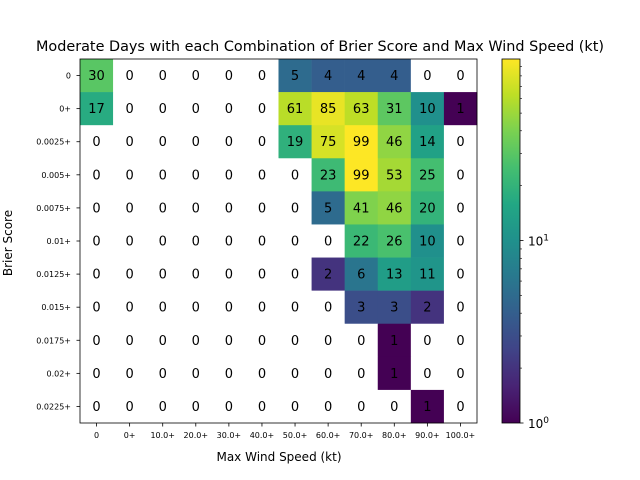 The image size is (640, 480). Describe the element at coordinates (427, 275) in the screenshot. I see `cell-value-label: 11` at that location.